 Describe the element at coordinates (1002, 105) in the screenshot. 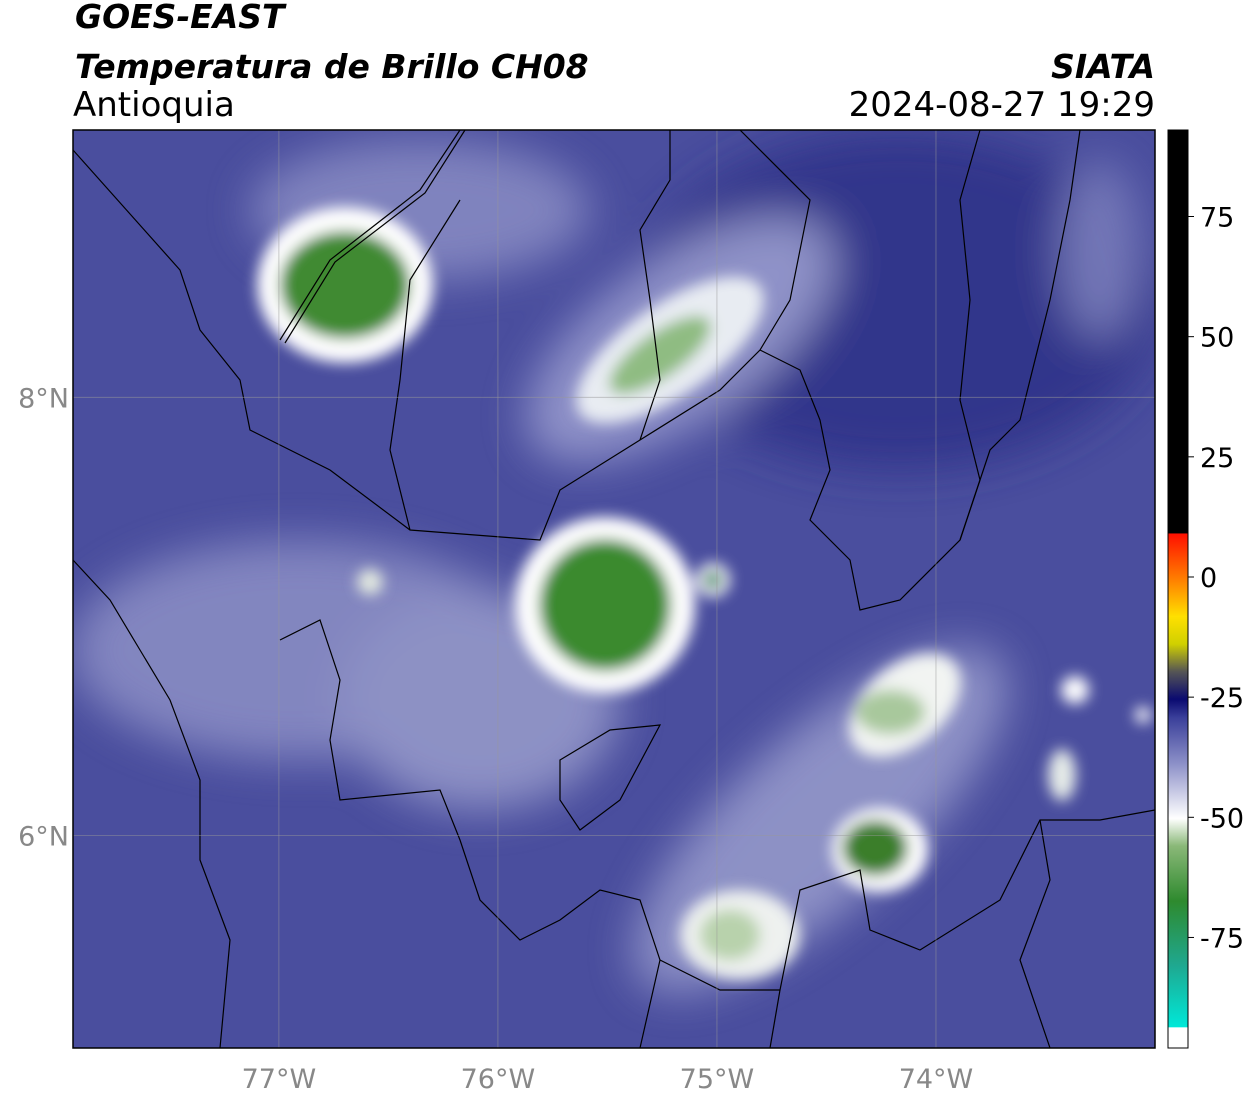

I see `datetime: 2024-08-27 19:29` at that location.